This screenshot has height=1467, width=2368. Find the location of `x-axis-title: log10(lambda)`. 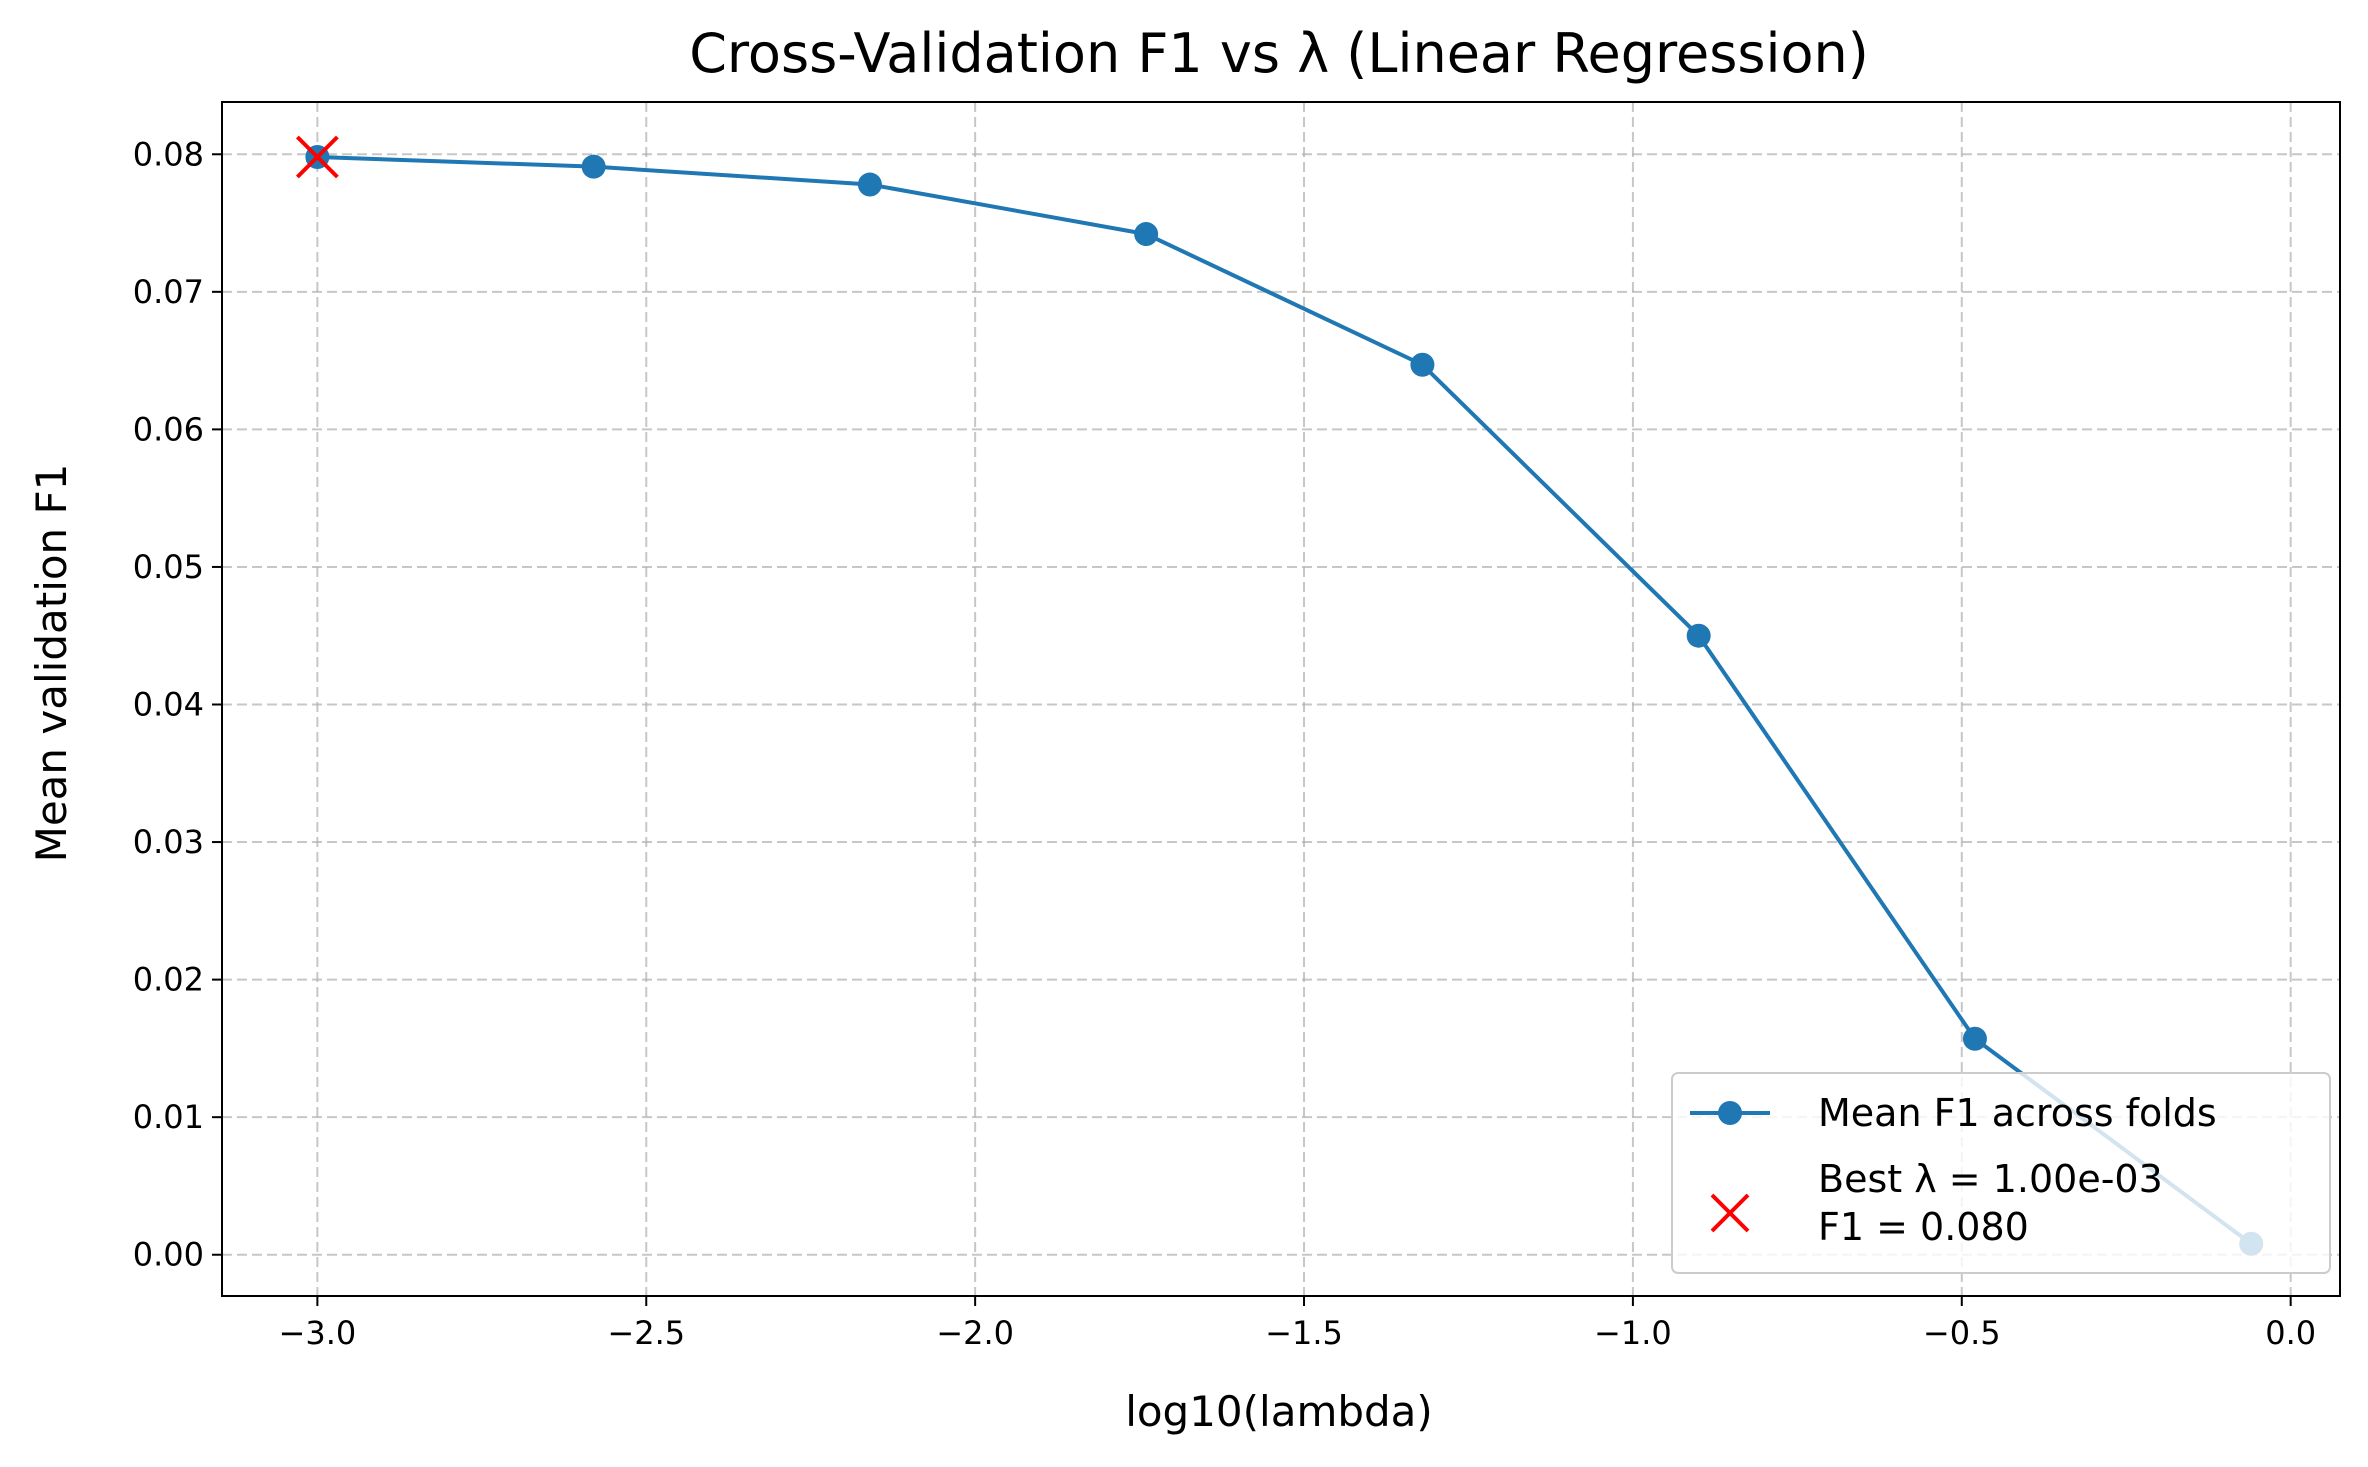

x-axis-title: log10(lambda) is located at coordinates (1279, 1411).